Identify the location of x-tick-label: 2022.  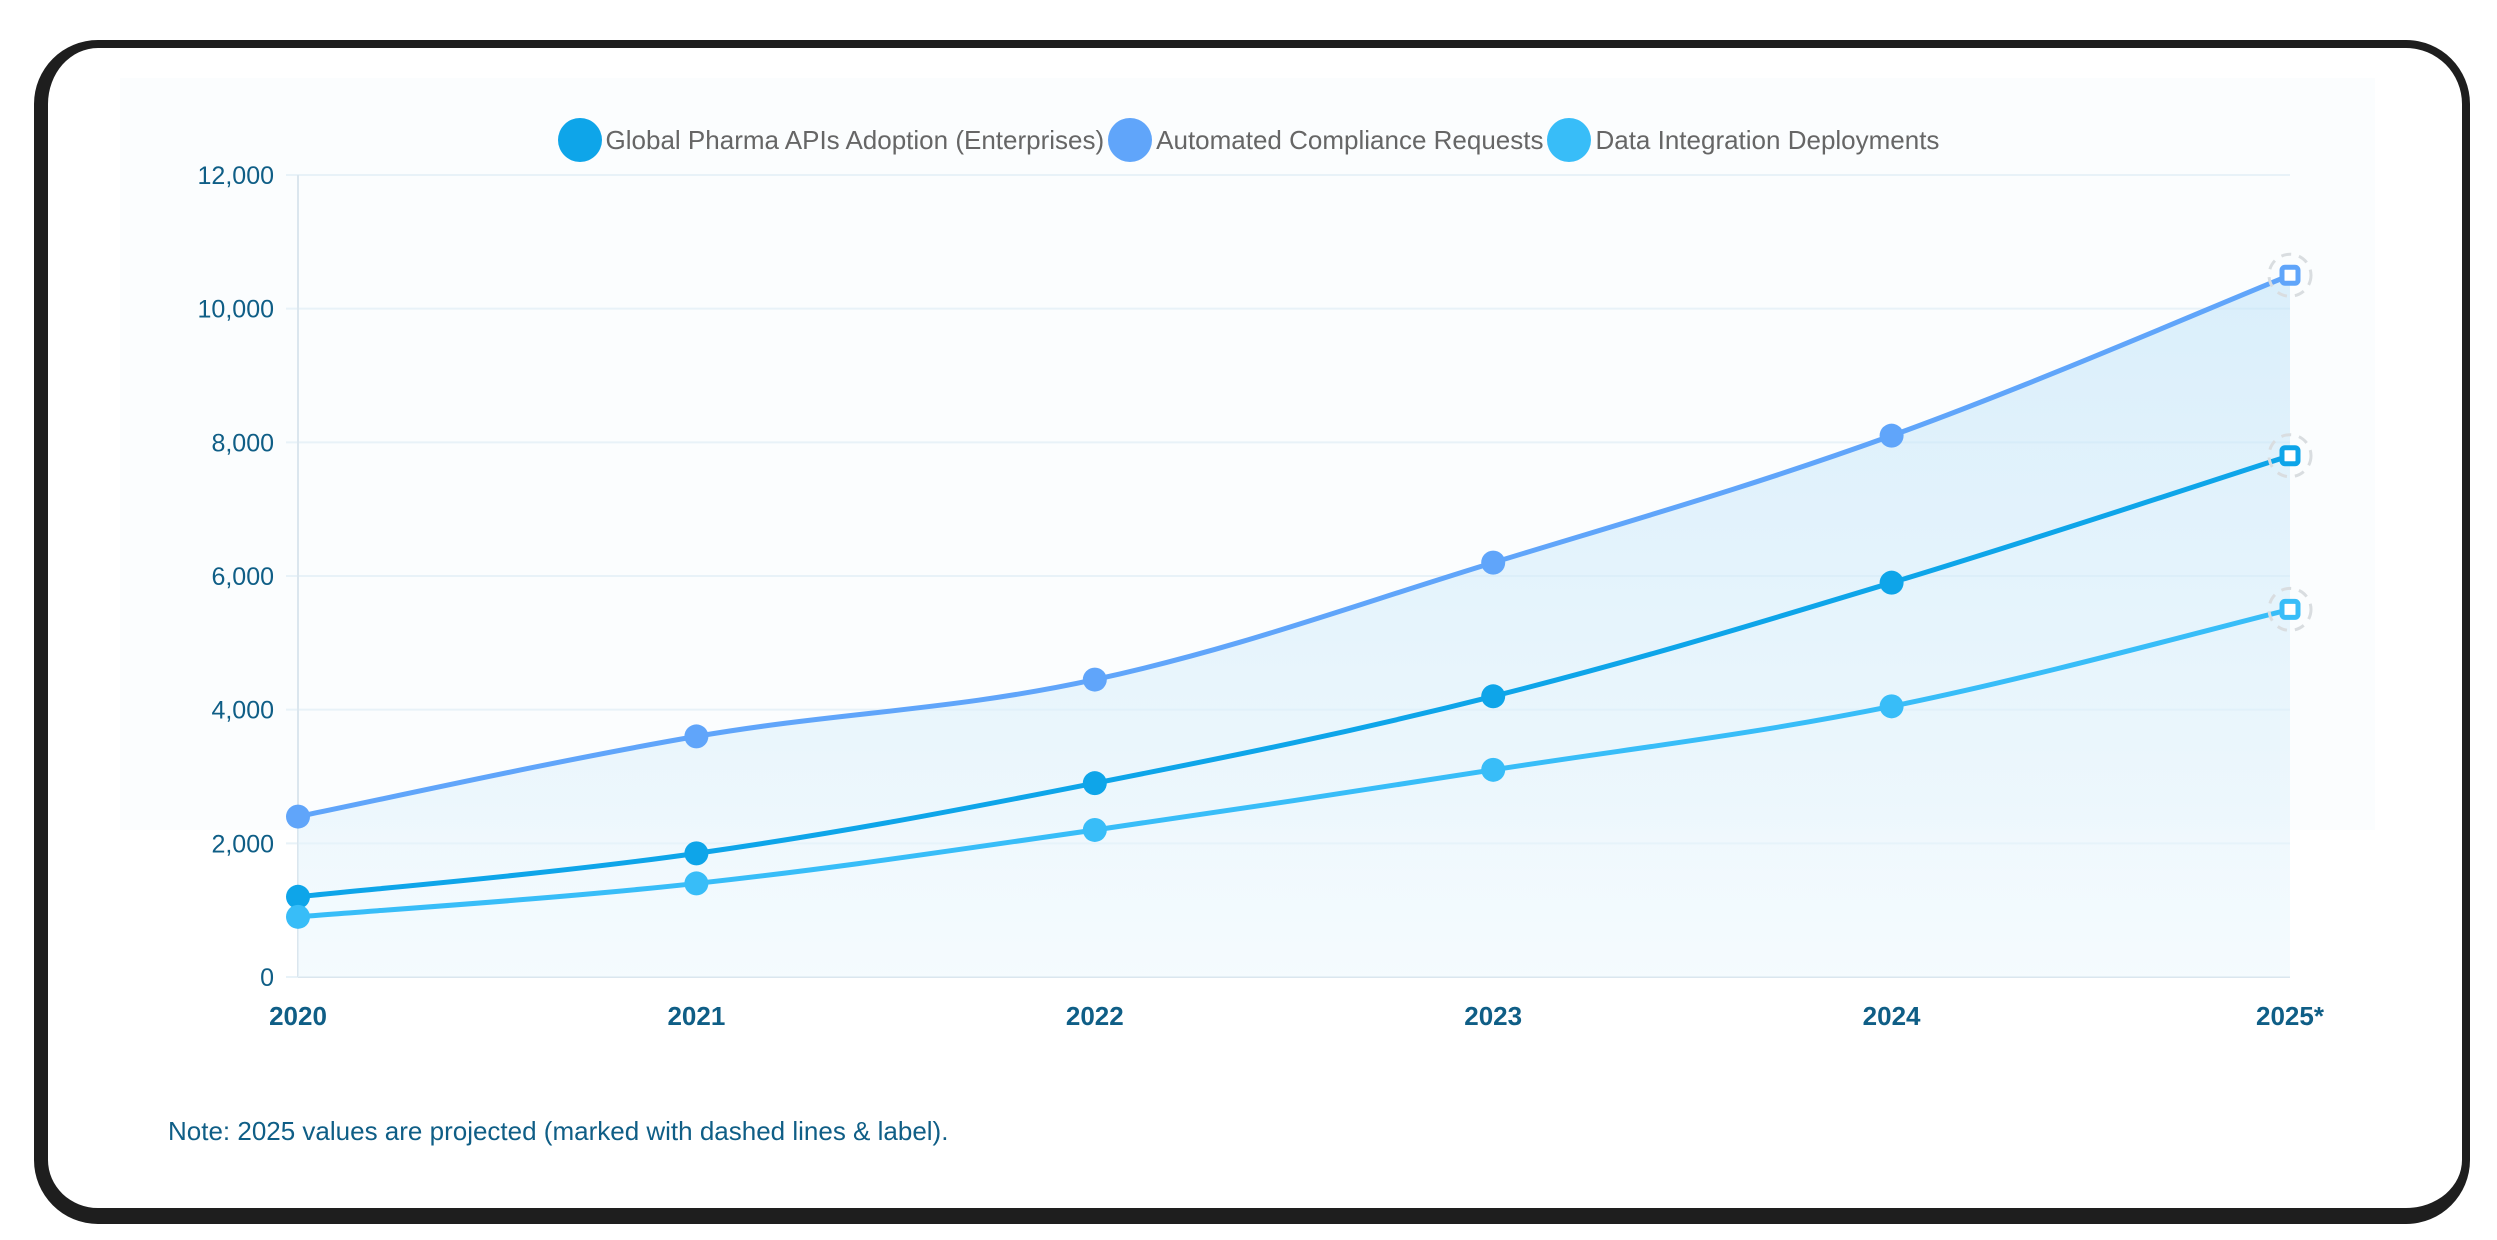
(1095, 1016).